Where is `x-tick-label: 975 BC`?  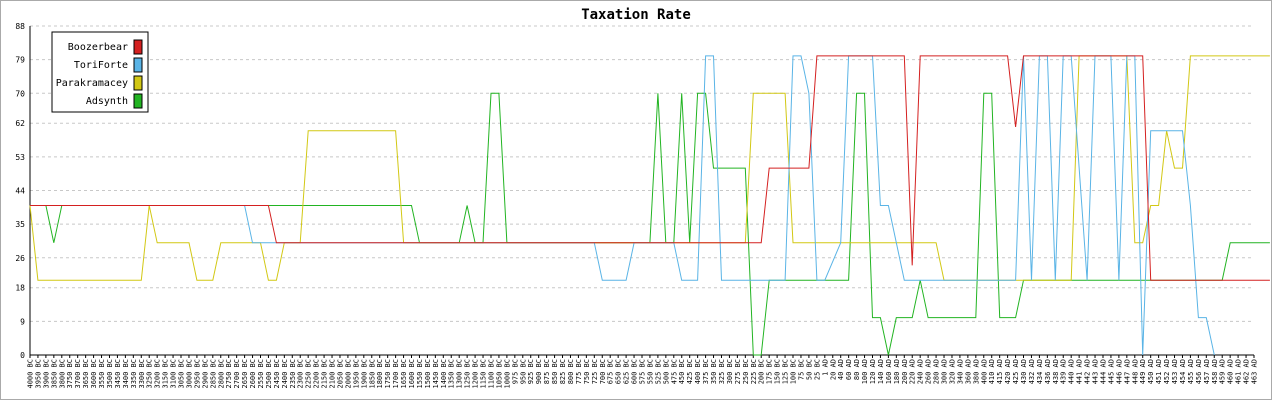 x-tick-label: 975 BC is located at coordinates (515, 371).